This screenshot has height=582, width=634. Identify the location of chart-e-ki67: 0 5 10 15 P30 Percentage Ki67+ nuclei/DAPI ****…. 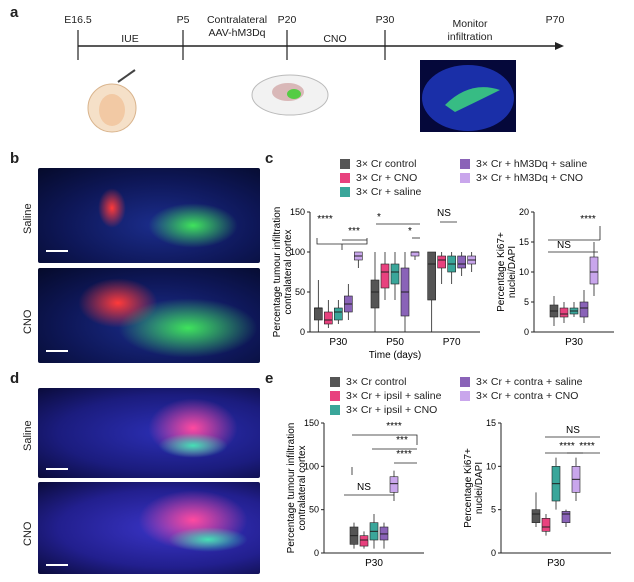
(537, 493).